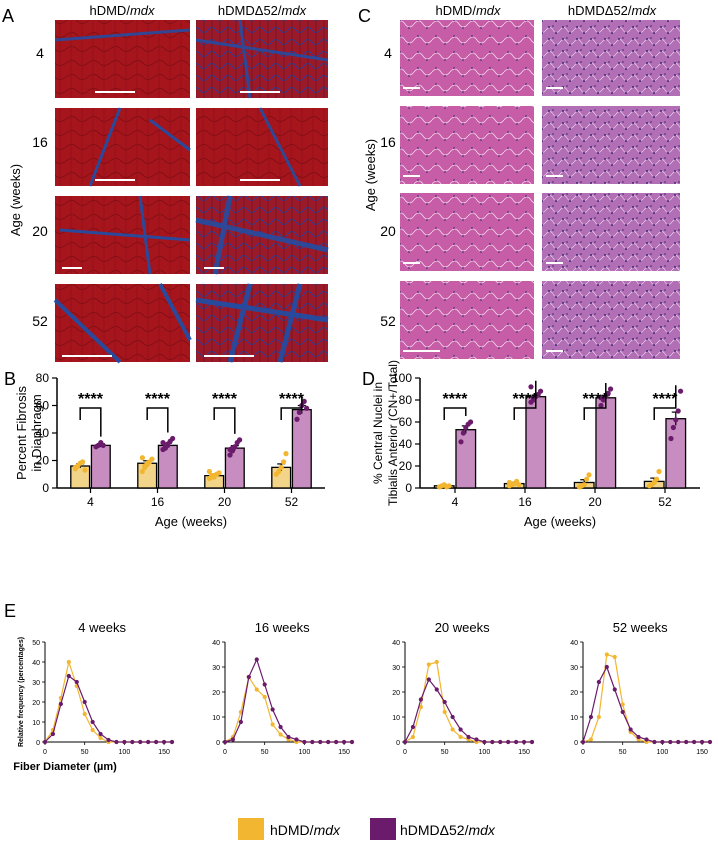 Image resolution: width=718 pixels, height=843 pixels. What do you see at coordinates (225, 399) in the screenshot?
I see `significance-label: ****` at bounding box center [225, 399].